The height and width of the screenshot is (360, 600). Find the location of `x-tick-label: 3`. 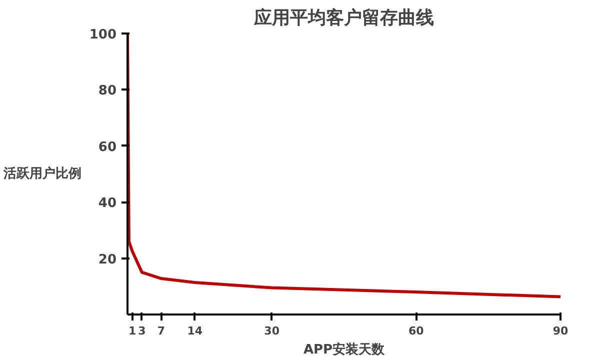

x-tick-label: 3 is located at coordinates (142, 331).